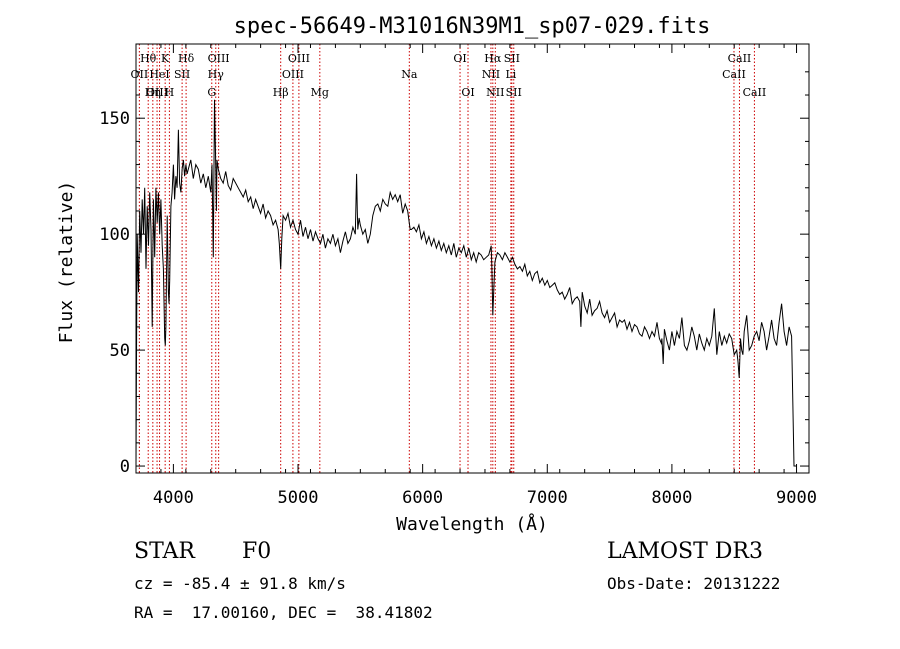  Describe the element at coordinates (216, 74) in the screenshot. I see `line-label-10: Hγ` at that location.